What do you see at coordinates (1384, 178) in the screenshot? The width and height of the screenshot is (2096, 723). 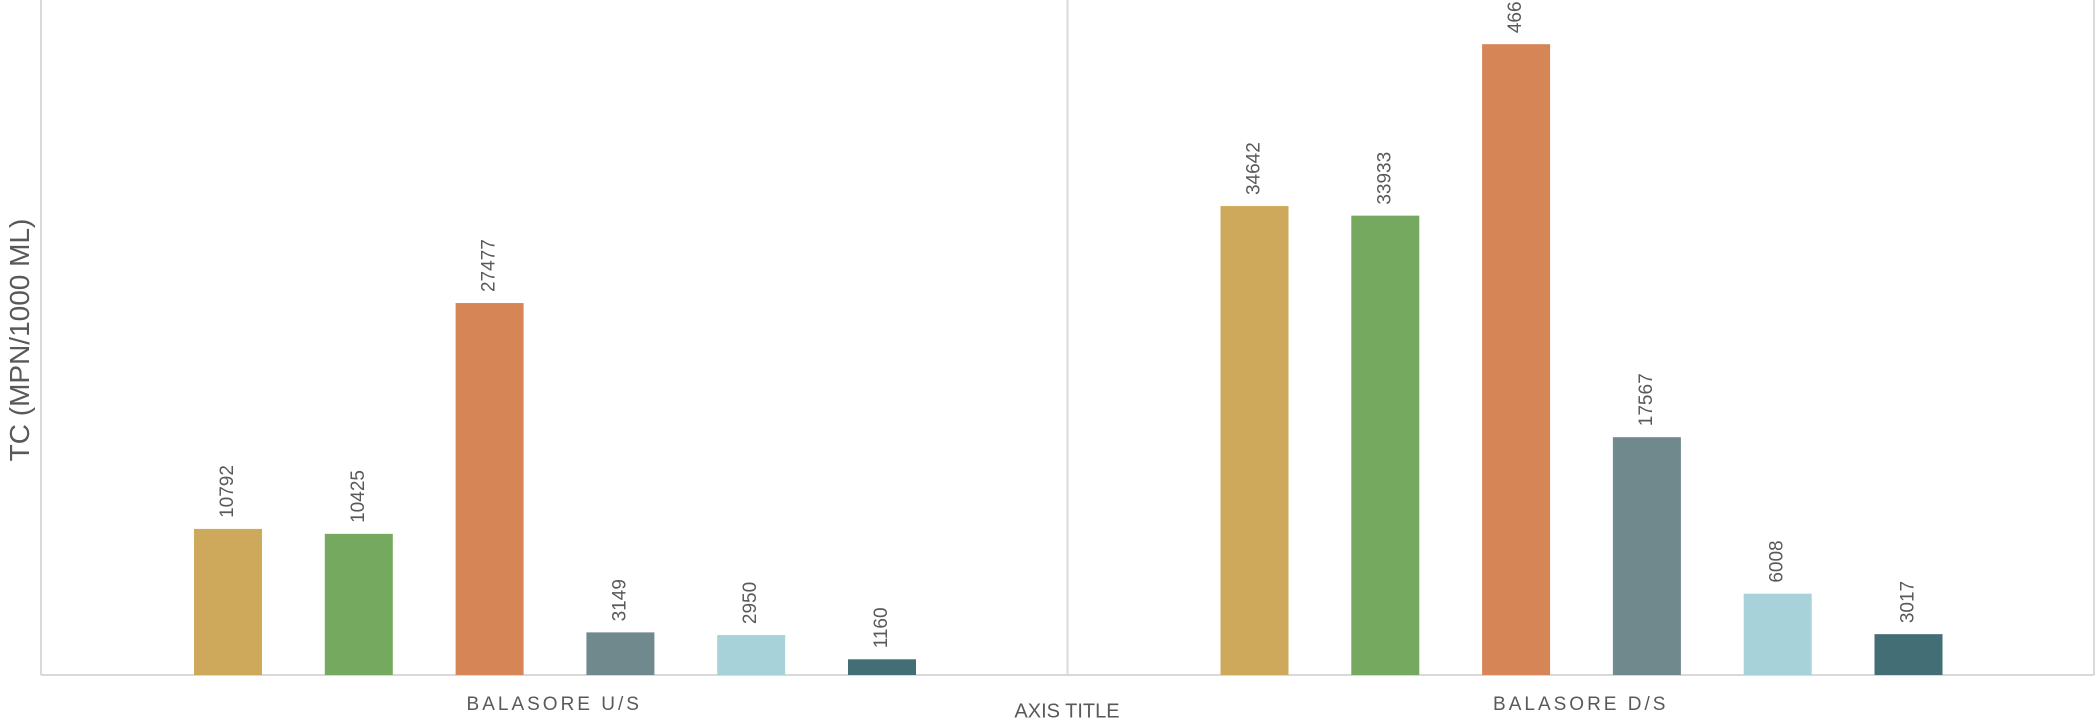 I see `data-label: 33933` at bounding box center [1384, 178].